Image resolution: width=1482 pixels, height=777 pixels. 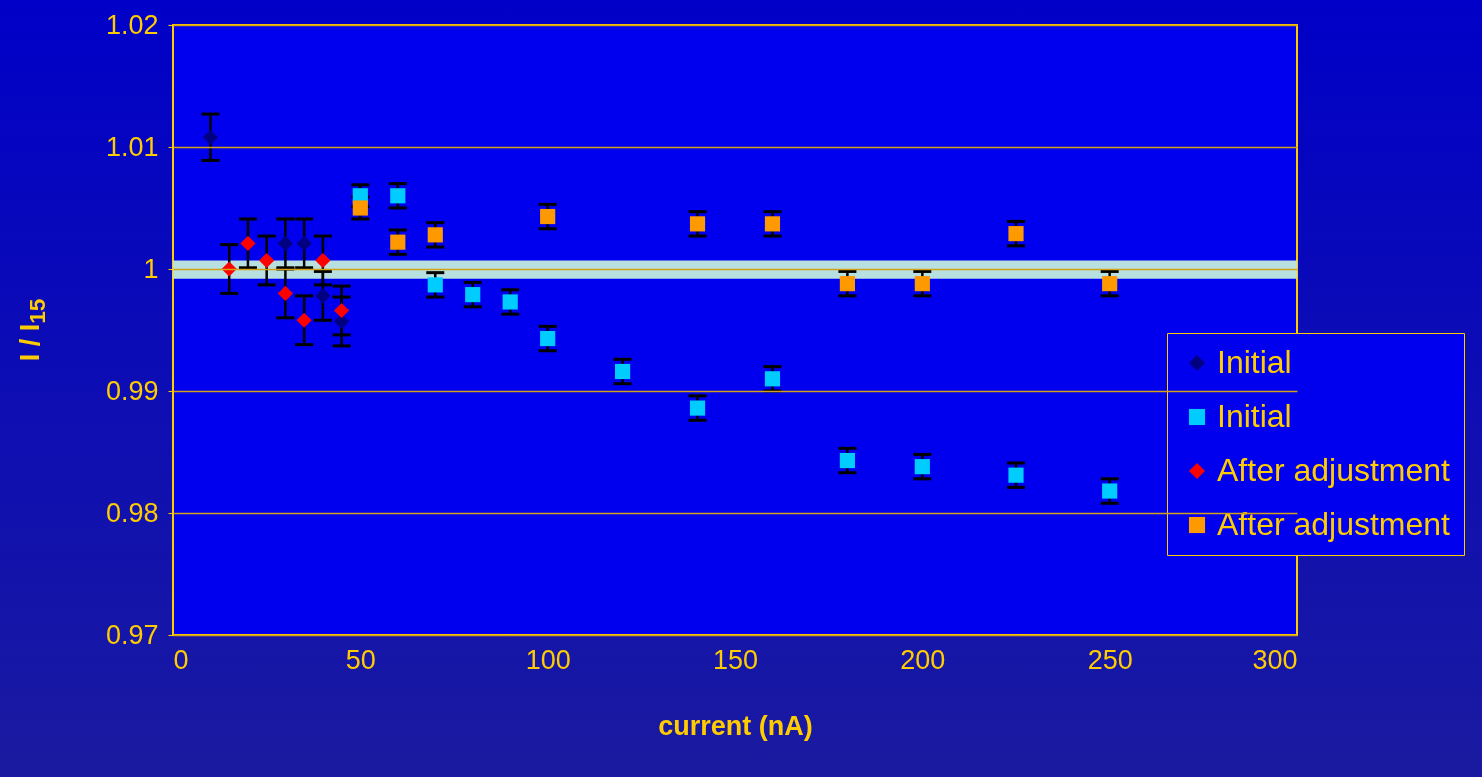 I want to click on x-tick-label: 50, so click(x=360, y=659).